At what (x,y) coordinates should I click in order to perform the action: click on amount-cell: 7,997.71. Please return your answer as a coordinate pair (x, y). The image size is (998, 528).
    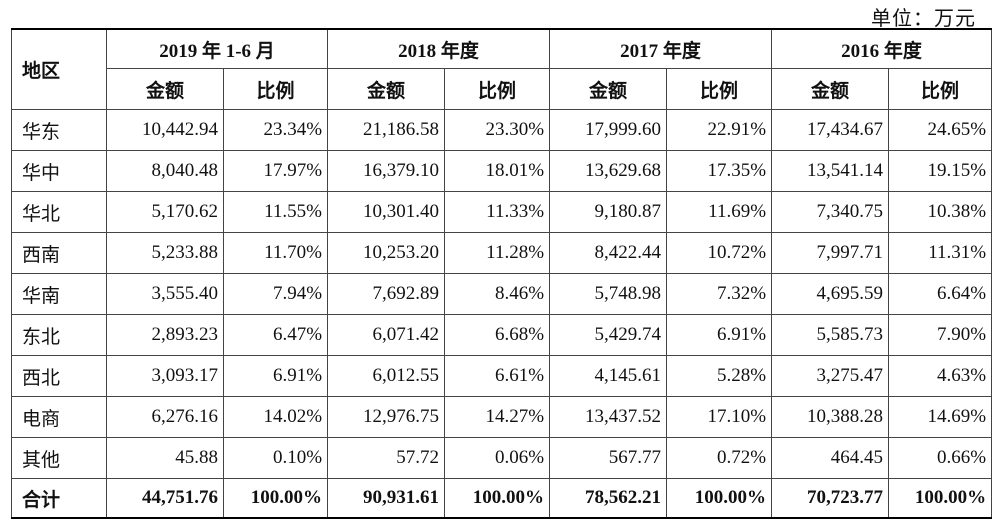
    Looking at the image, I should click on (830, 253).